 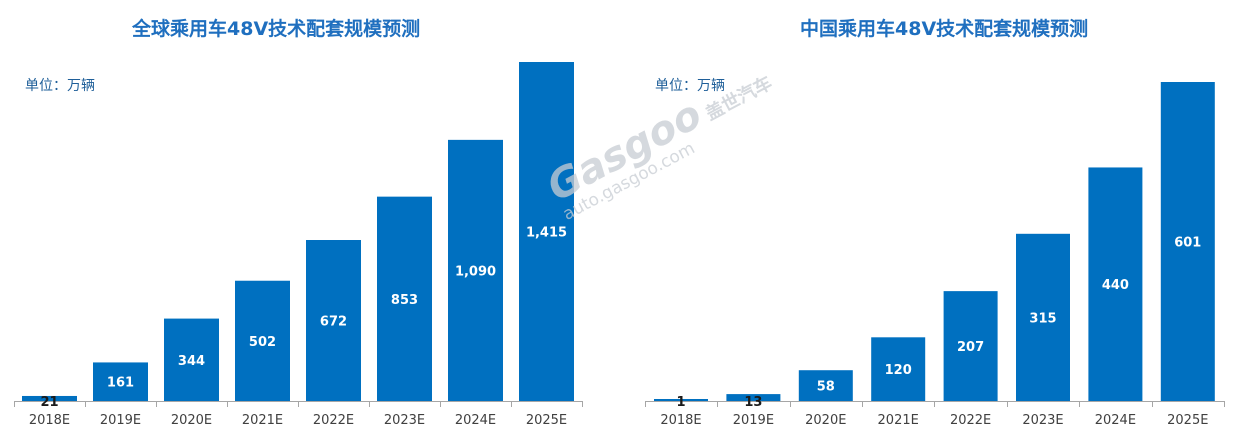 I want to click on bar-value-label: 161, so click(x=120, y=383).